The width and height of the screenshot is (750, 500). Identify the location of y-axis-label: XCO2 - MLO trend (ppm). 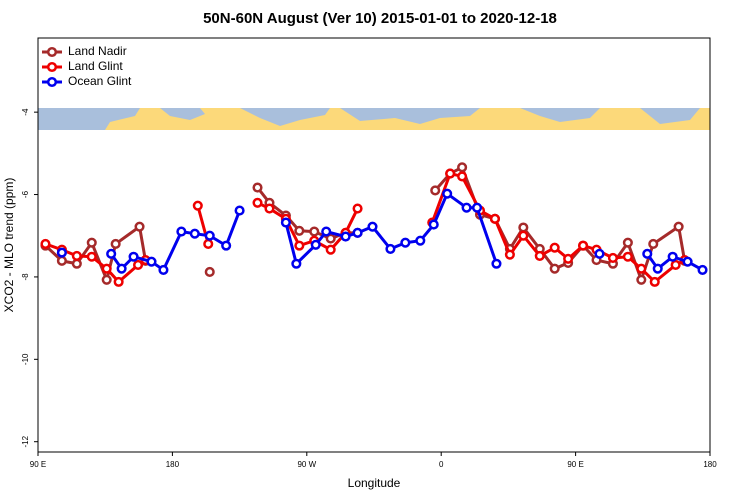
(9, 245).